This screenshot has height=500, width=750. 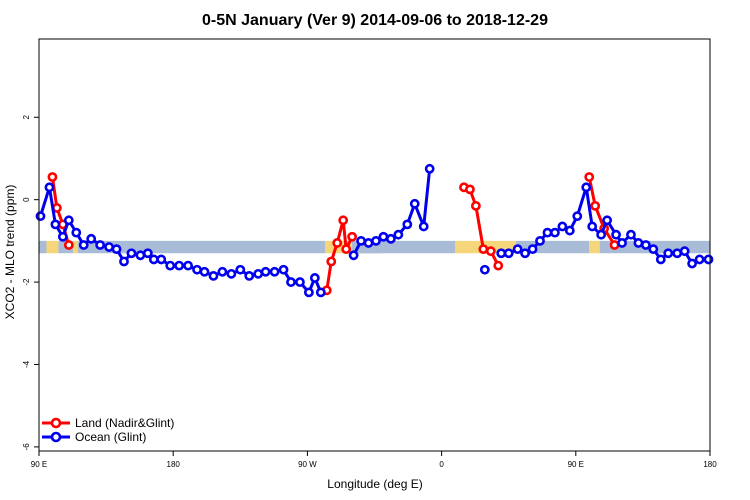 I want to click on x-tick-label-0: 90 E, so click(x=39, y=464).